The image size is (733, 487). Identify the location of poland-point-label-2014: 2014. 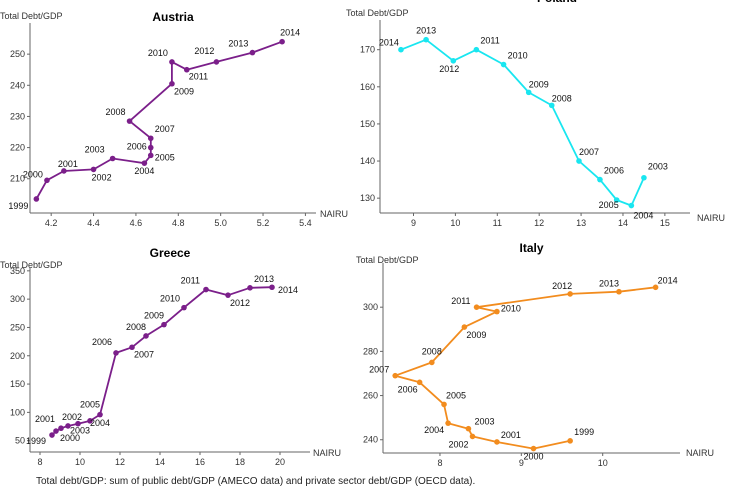
(389, 43).